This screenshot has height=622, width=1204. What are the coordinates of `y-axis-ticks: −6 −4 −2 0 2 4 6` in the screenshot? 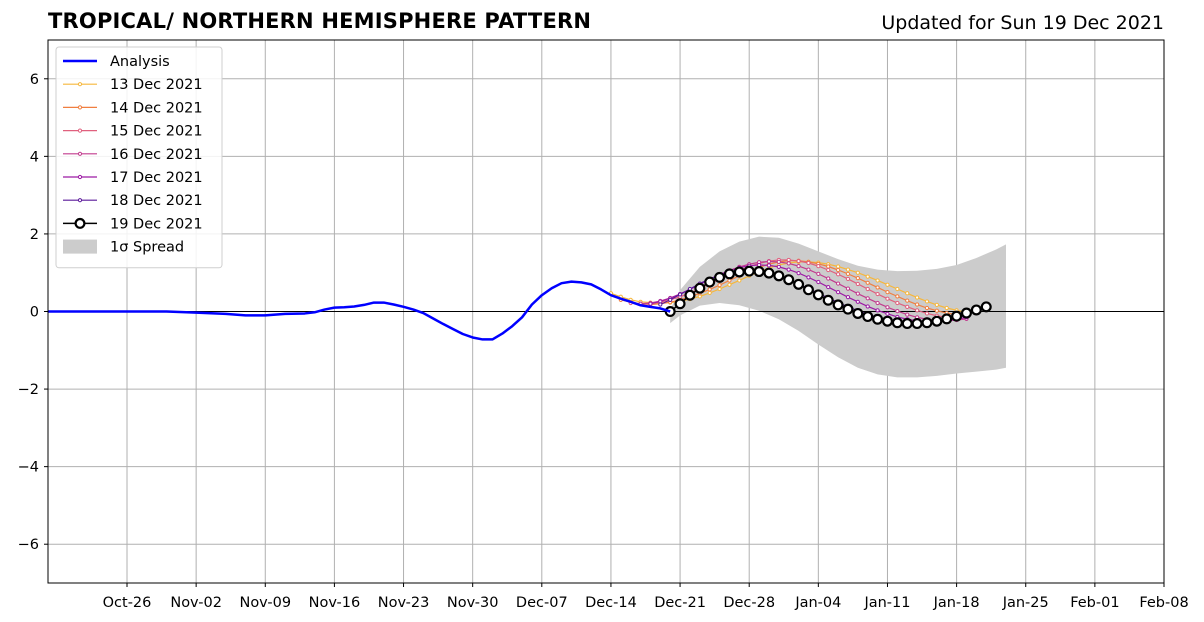 It's located at (33, 312).